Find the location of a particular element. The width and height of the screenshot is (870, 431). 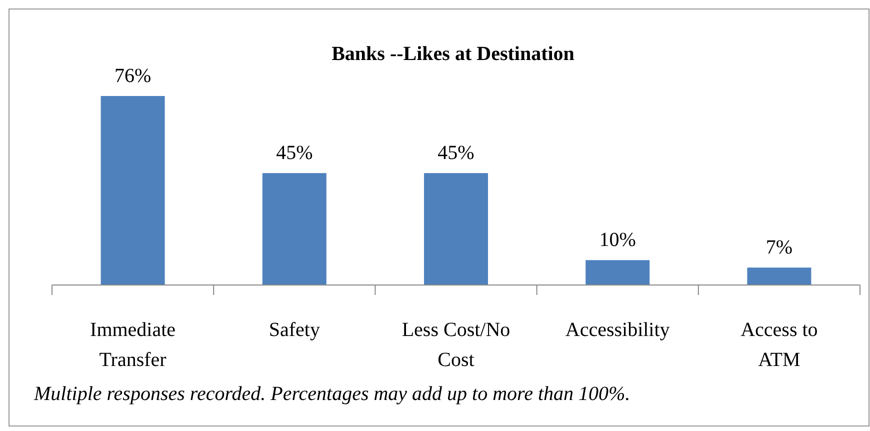

x-tick-label: Immediate Transfer is located at coordinates (133, 345).